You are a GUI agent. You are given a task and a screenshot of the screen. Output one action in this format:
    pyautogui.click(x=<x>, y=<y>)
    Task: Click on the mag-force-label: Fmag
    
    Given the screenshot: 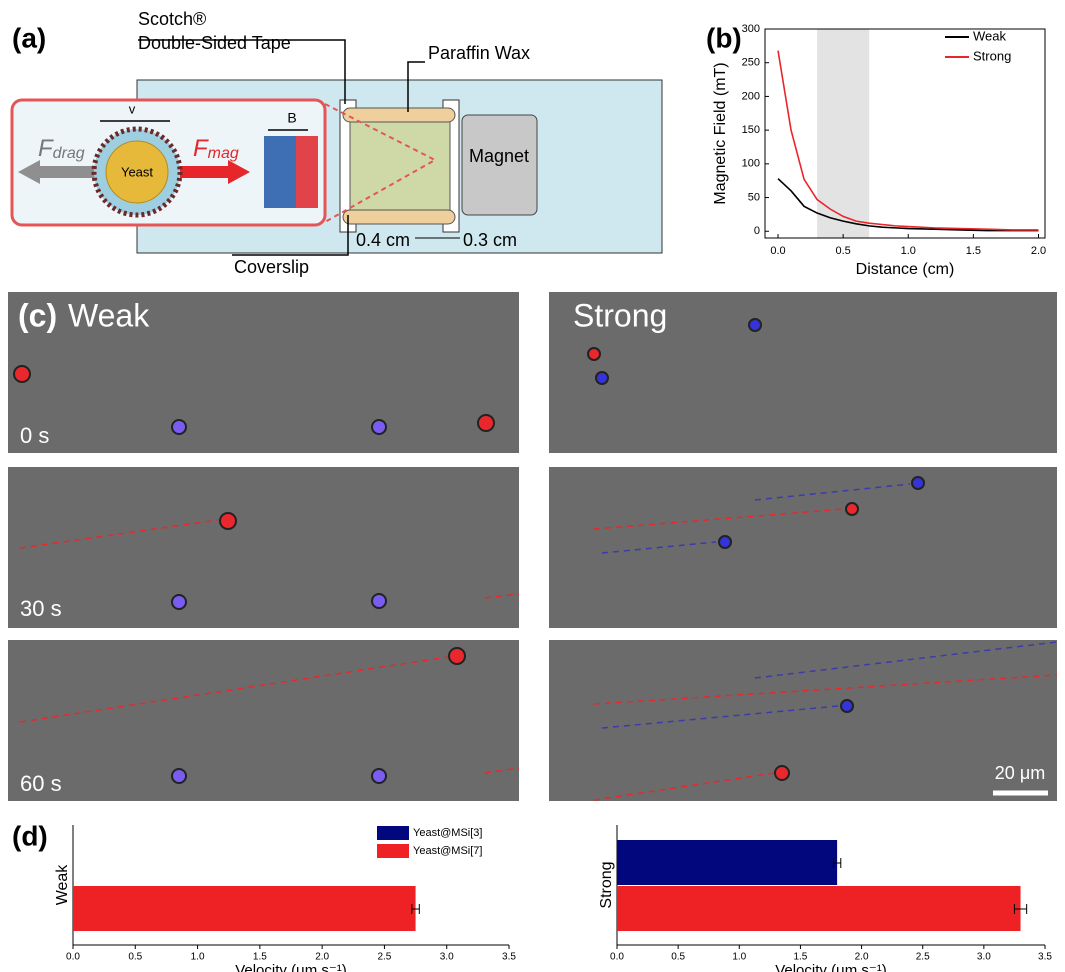 What is the action you would take?
    pyautogui.click(x=216, y=148)
    